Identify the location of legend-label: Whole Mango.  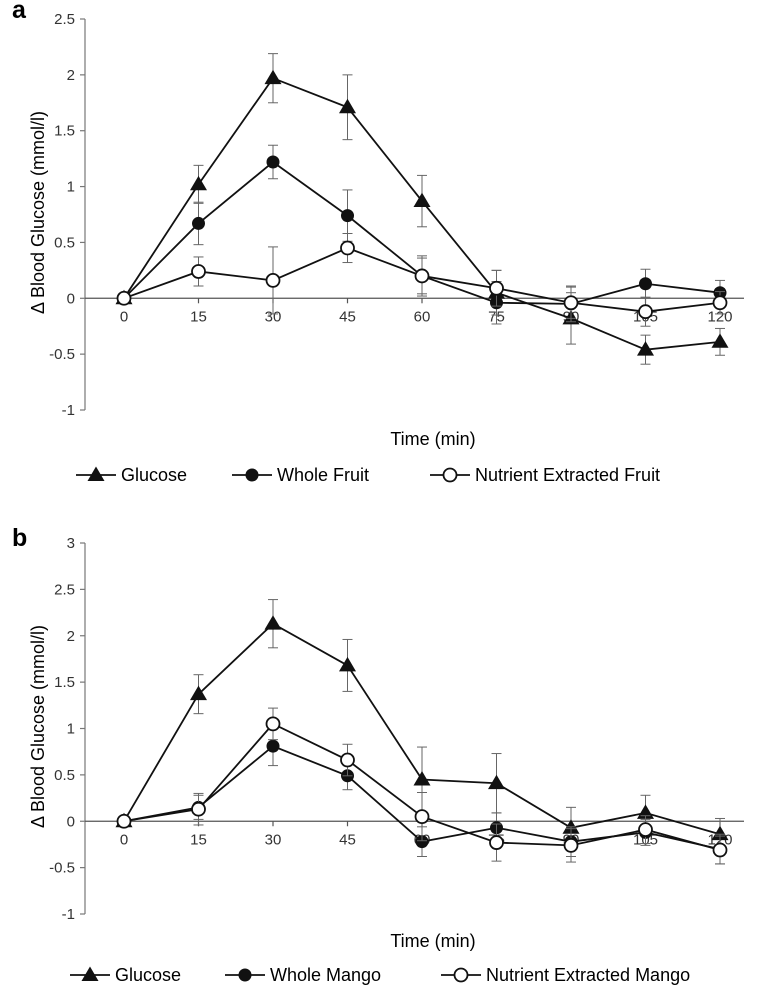
(325, 975).